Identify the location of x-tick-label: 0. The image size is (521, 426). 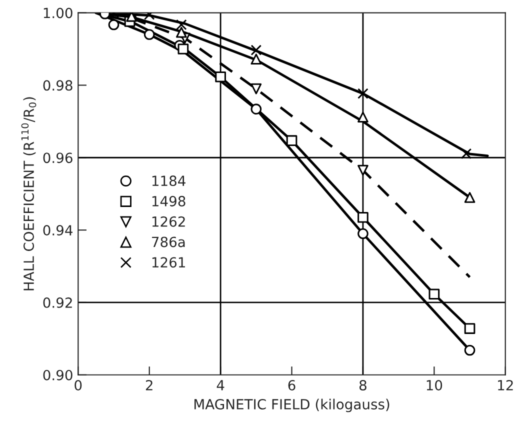
(78, 385).